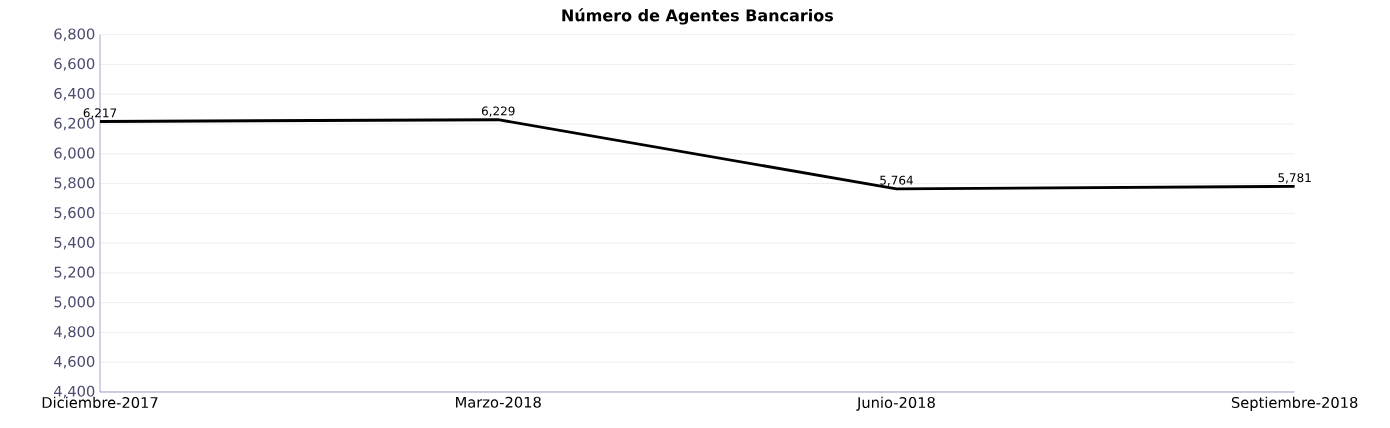 This screenshot has height=428, width=1390. What do you see at coordinates (74, 243) in the screenshot?
I see `y-tick-label: 5,400` at bounding box center [74, 243].